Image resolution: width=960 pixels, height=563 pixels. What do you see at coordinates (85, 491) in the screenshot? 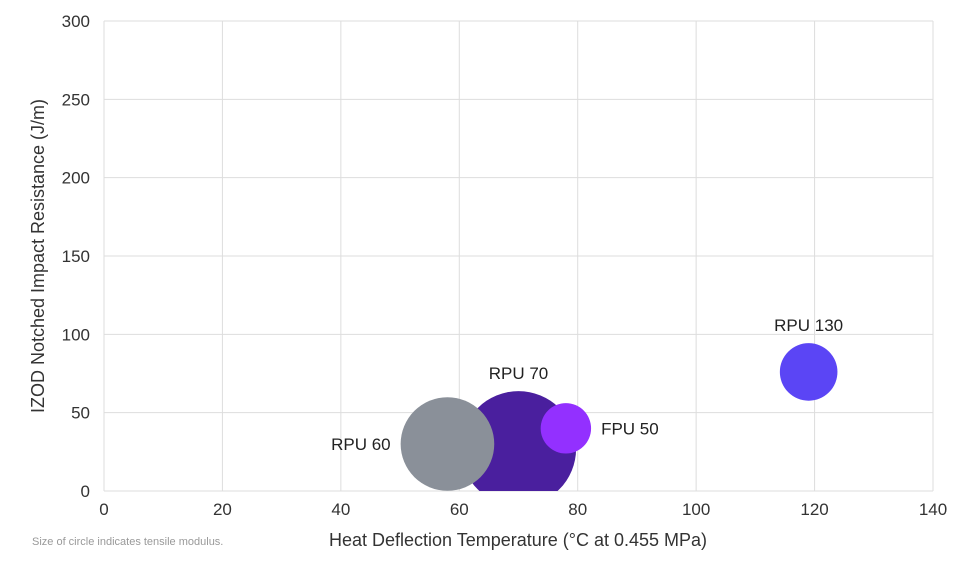
I see `y-tick-label: 0` at bounding box center [85, 491].